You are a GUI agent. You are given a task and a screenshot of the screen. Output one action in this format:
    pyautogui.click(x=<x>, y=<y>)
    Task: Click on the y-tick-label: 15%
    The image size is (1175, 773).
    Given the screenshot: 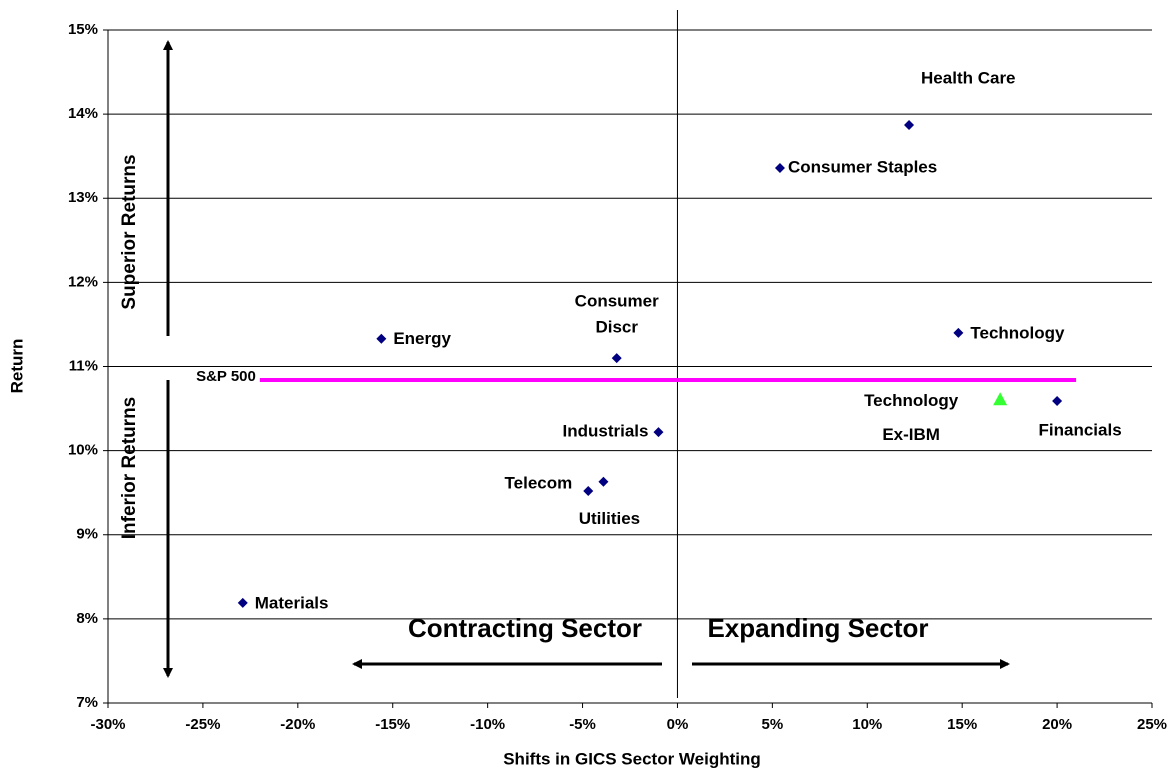 What is the action you would take?
    pyautogui.click(x=83, y=29)
    